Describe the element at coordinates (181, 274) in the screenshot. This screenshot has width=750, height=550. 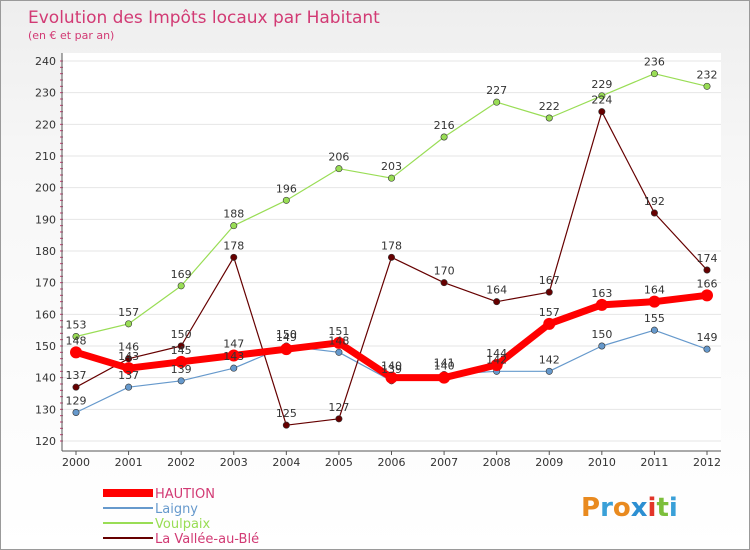
I see `data-label: 169` at that location.